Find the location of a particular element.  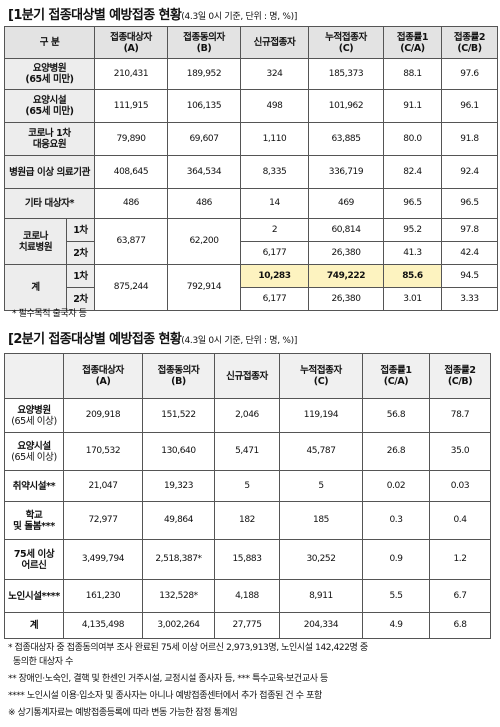

cell: 182 is located at coordinates (247, 520).